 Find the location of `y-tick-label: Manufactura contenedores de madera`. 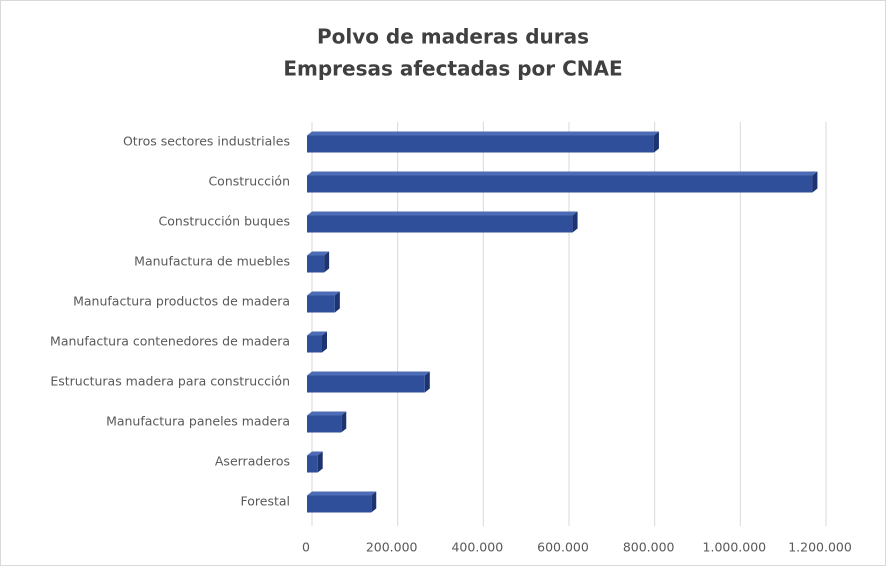

y-tick-label: Manufactura contenedores de madera is located at coordinates (170, 341).